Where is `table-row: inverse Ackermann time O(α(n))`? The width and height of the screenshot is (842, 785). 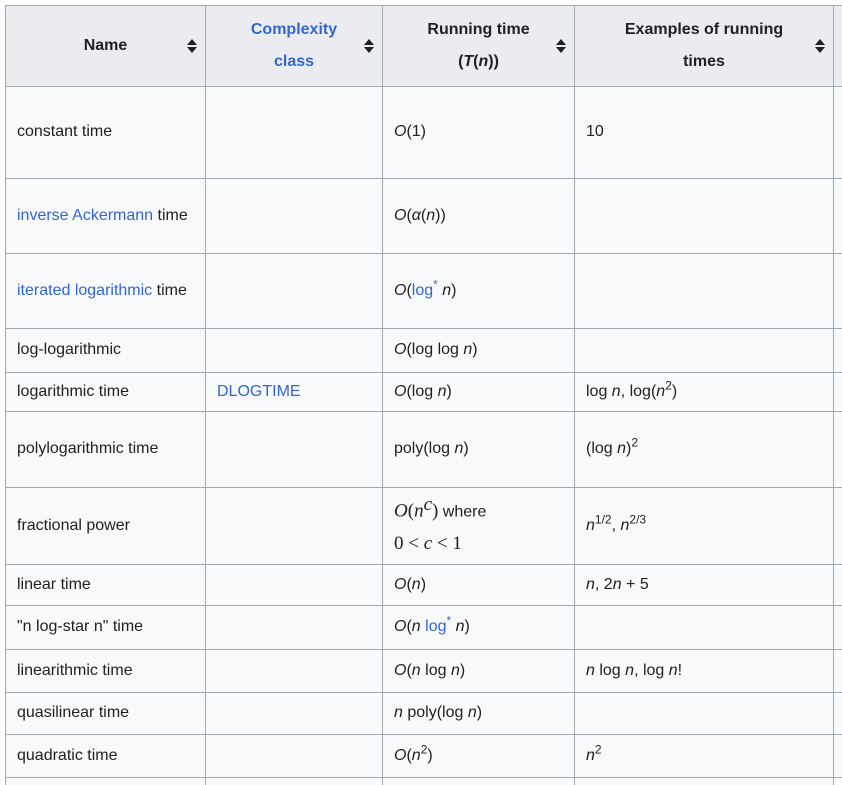
table-row: inverse Ackermann time O(α(n)) is located at coordinates (423, 216).